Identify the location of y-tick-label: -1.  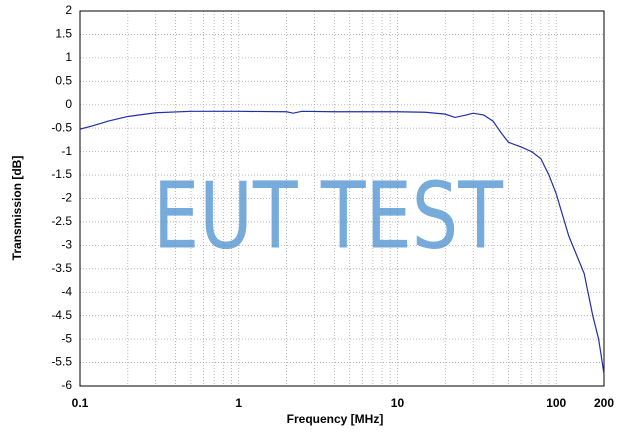
(66, 151).